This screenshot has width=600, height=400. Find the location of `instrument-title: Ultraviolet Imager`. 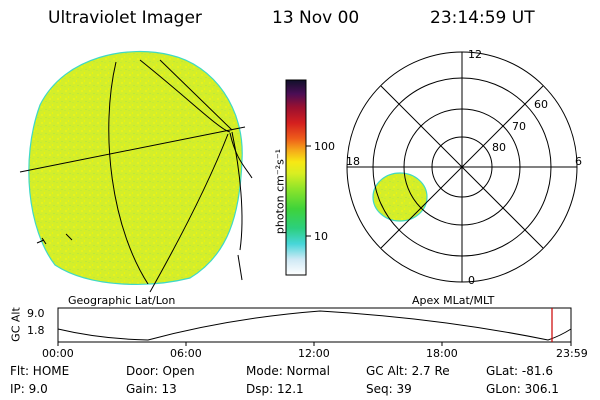

instrument-title: Ultraviolet Imager is located at coordinates (125, 18).